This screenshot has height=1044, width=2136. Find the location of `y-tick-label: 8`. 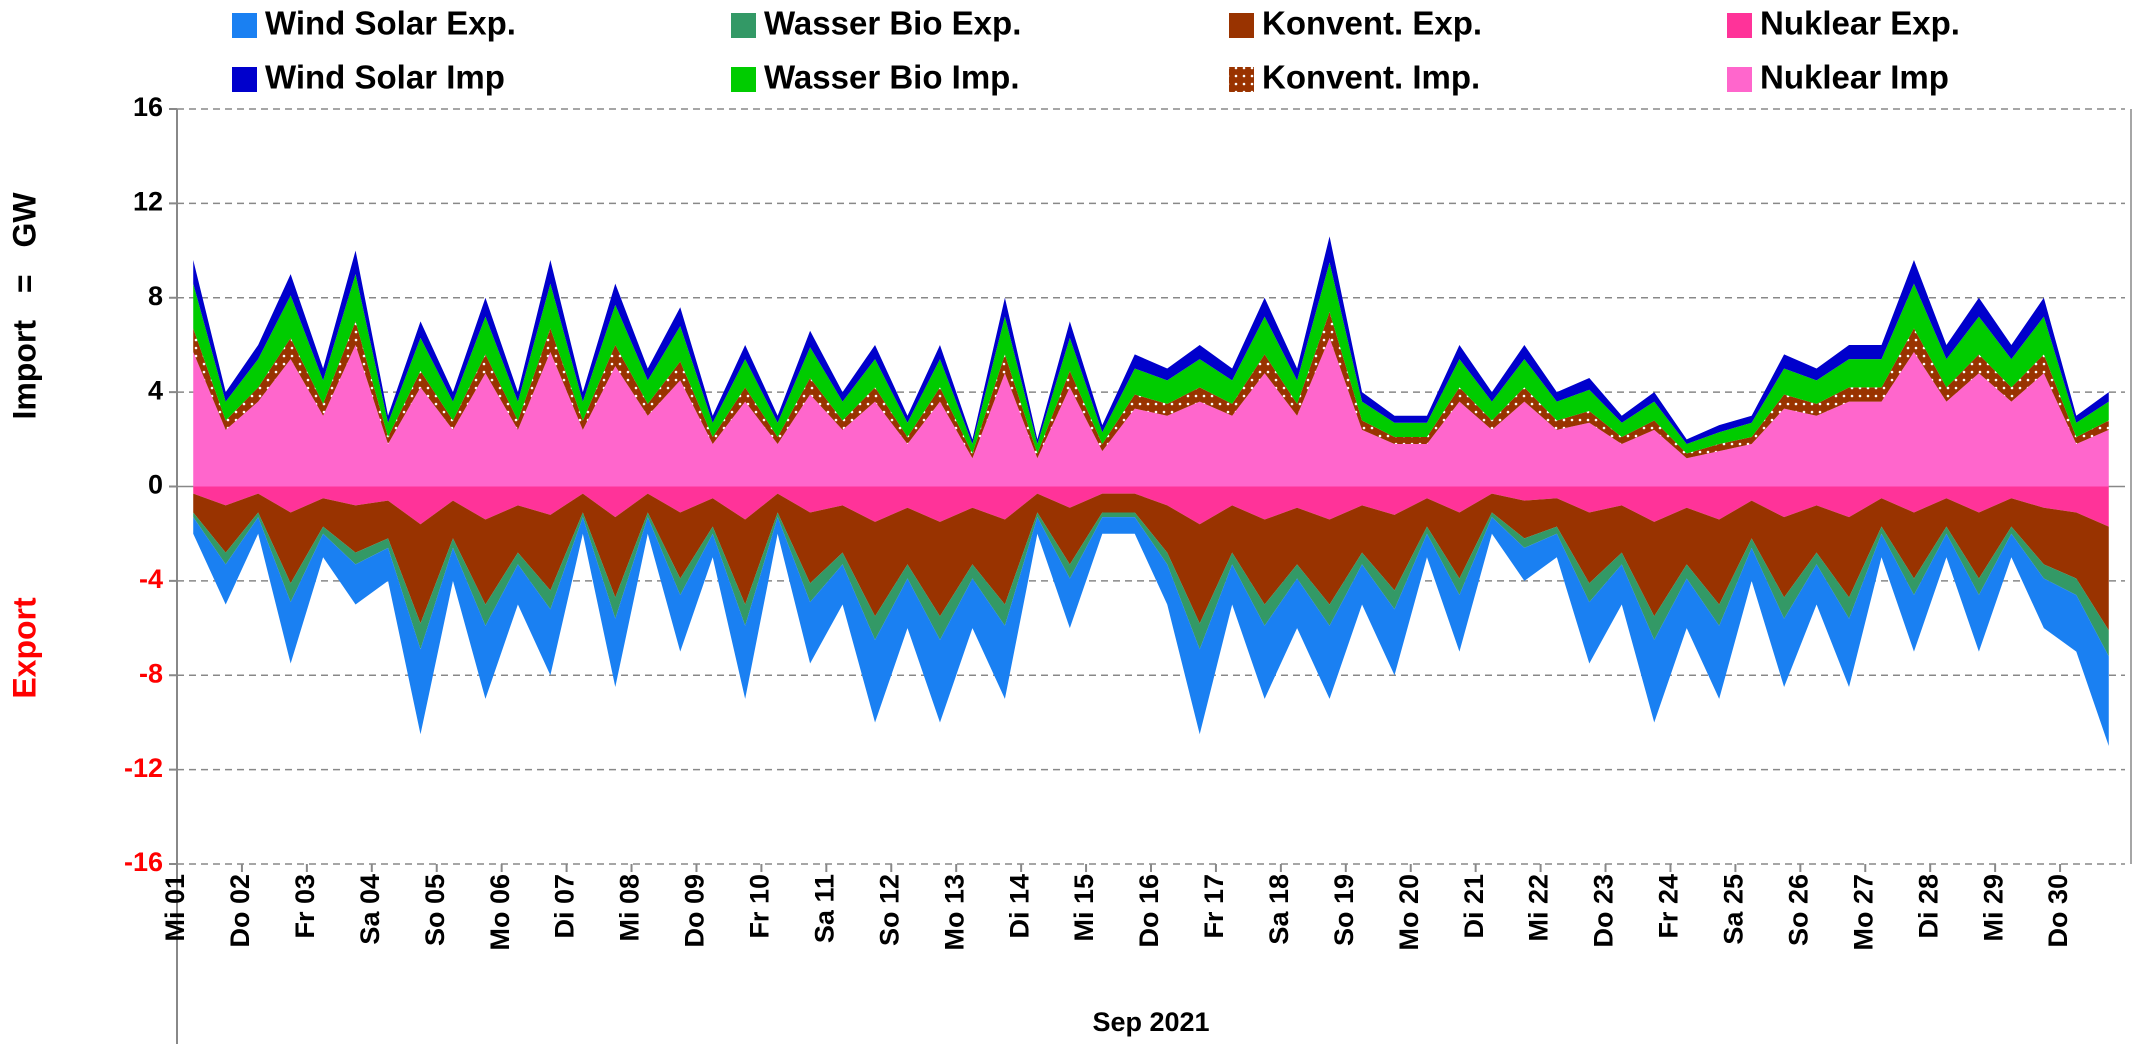

y-tick-label: 8 is located at coordinates (155, 296).